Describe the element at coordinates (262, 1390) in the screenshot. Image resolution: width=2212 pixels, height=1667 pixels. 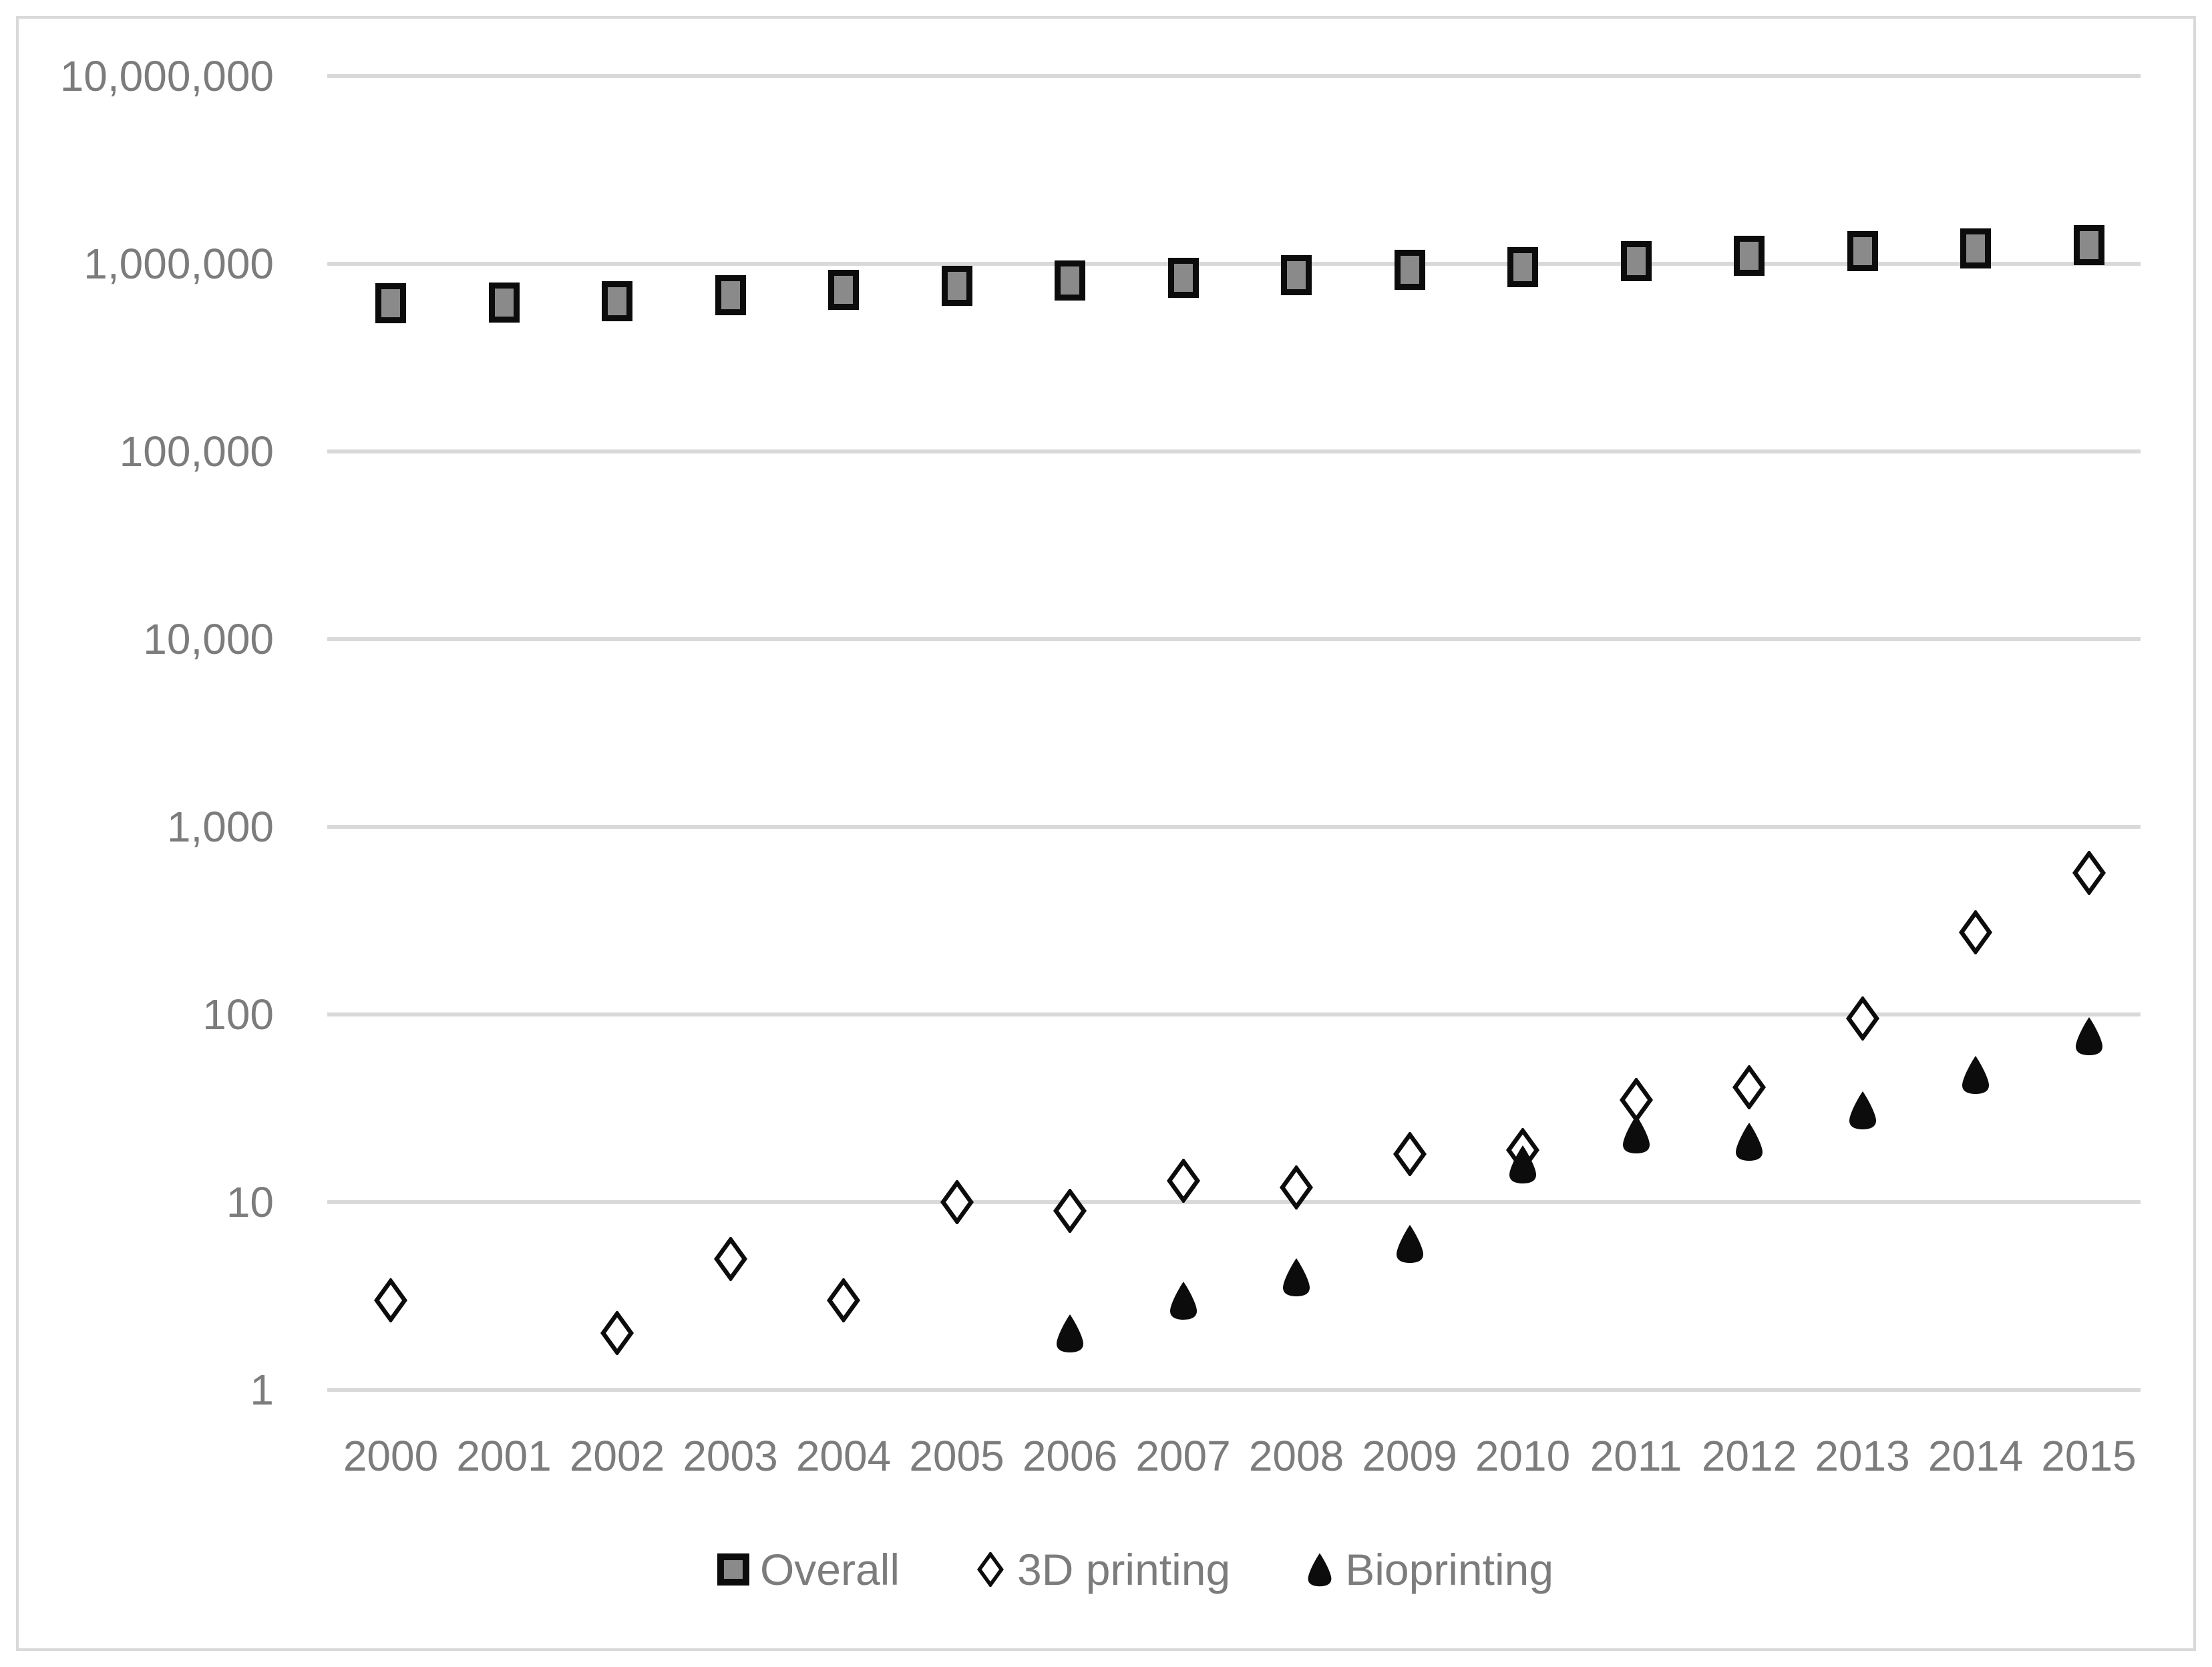
I see `y-axis-tick-label: 1` at that location.